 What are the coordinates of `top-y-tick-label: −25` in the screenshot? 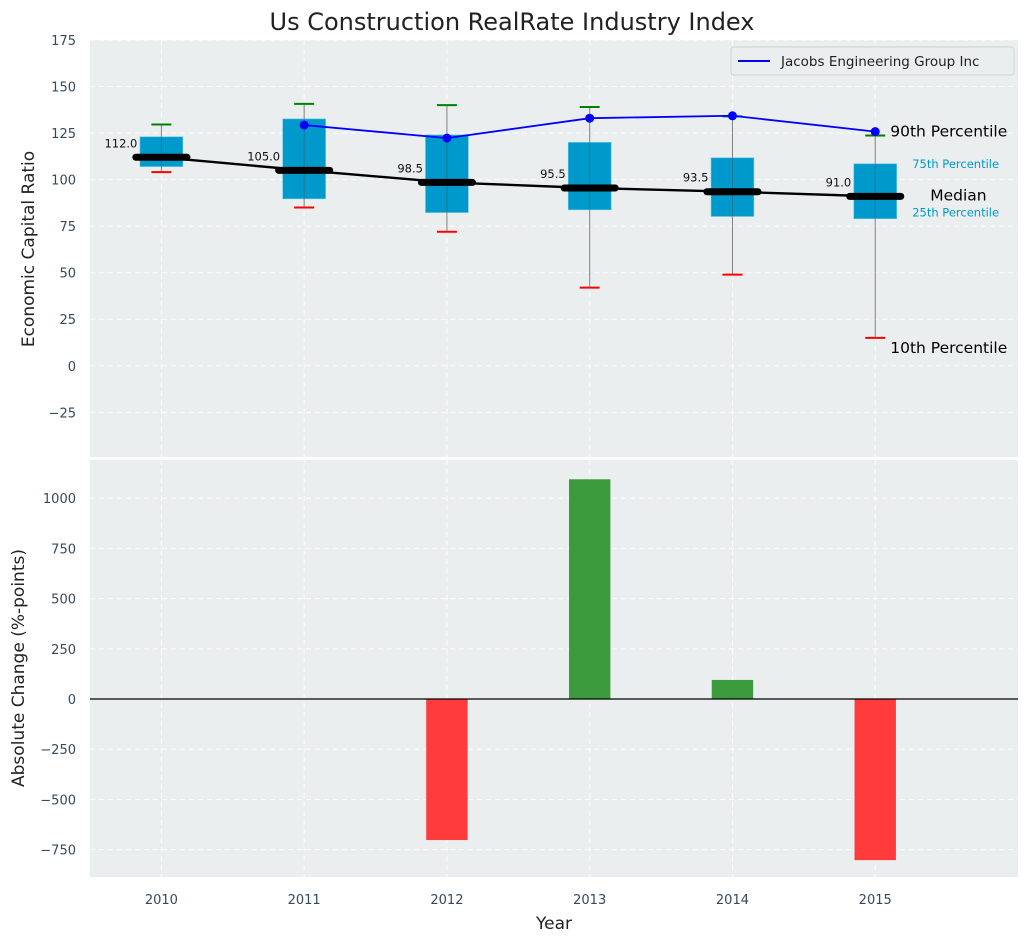 It's located at (62, 413).